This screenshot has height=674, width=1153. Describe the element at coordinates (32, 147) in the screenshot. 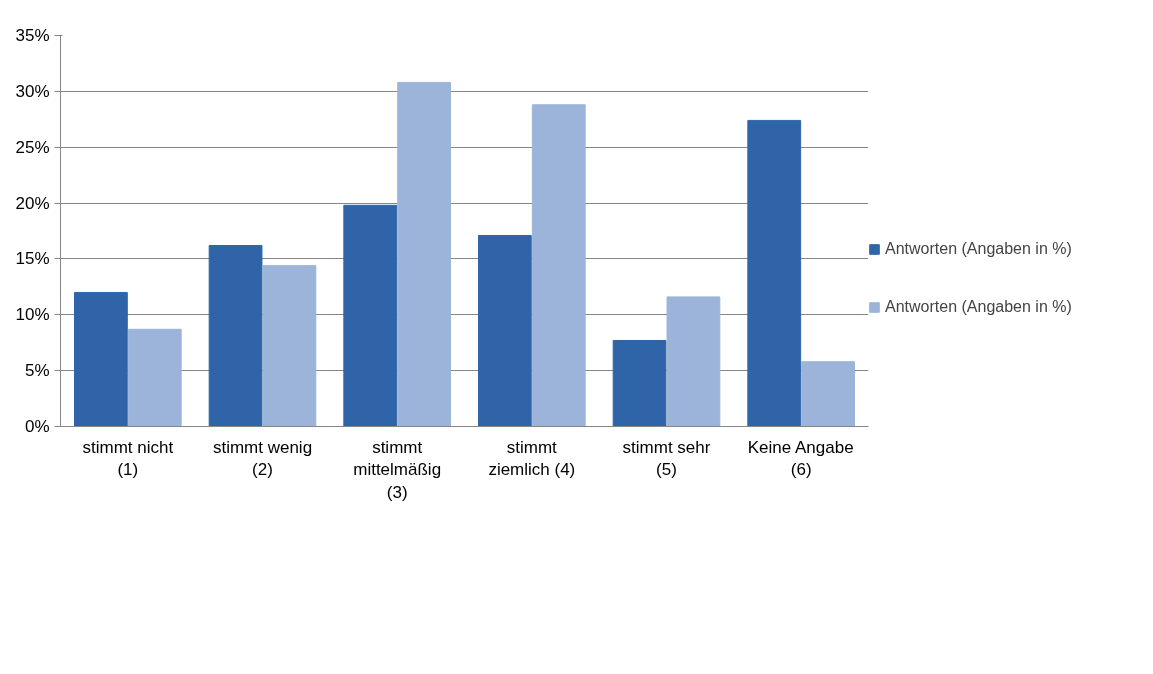

I see `y-tick-label: 25%` at that location.